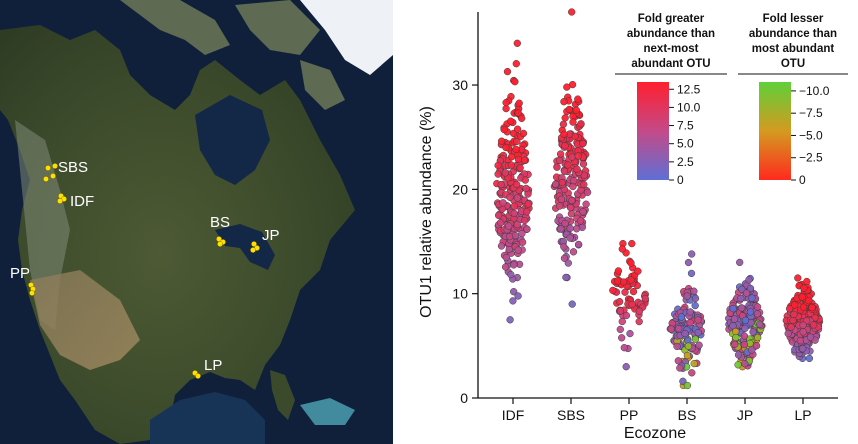 Image resolution: width=858 pixels, height=444 pixels. I want to click on colorbar-fold-lesser-title-2: abundance than, so click(793, 34).